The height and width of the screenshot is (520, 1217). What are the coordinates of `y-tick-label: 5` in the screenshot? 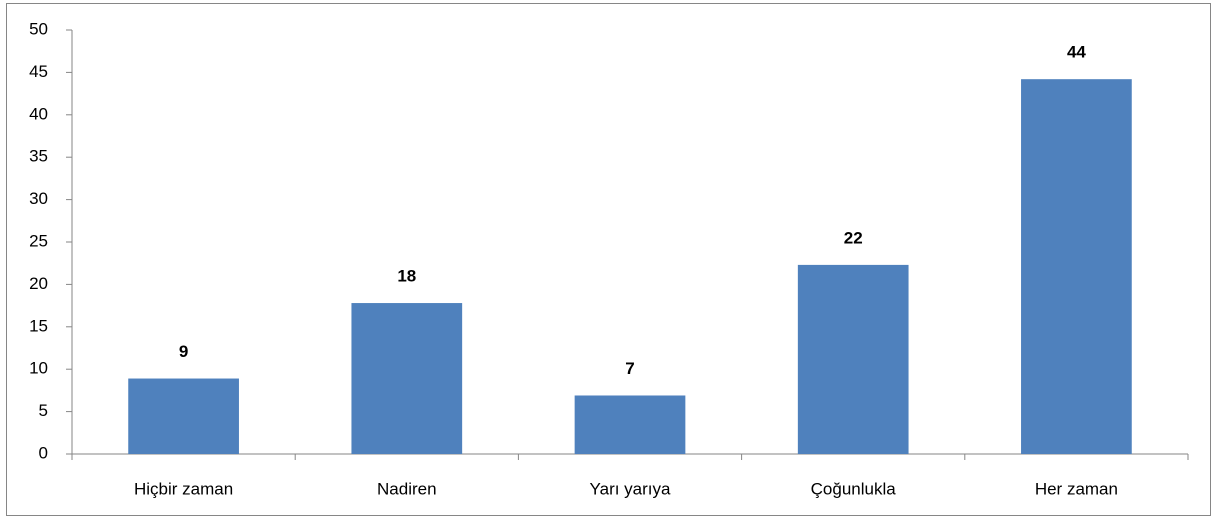 It's located at (43, 410).